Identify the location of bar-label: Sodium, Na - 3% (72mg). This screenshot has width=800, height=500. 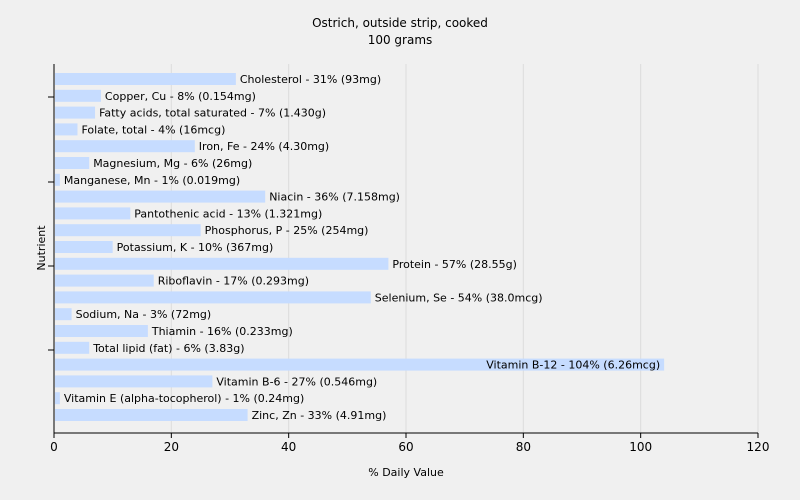
(144, 314).